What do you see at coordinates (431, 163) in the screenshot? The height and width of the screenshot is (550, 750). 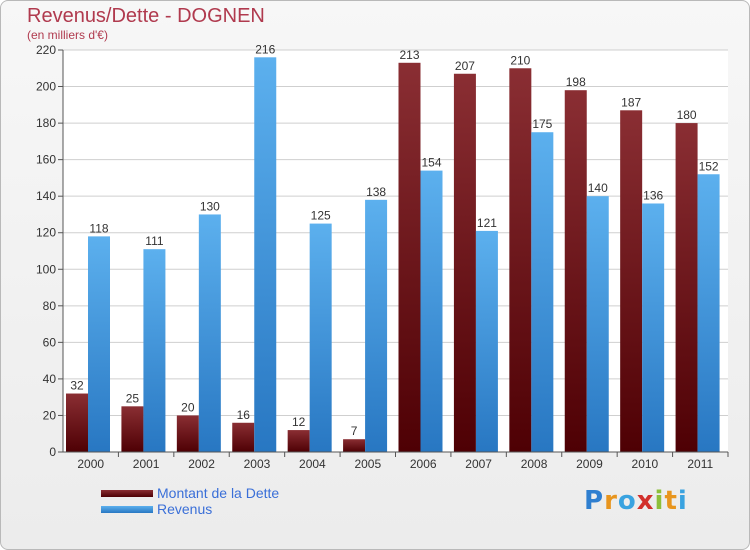 I see `data-label-revenus: 154` at bounding box center [431, 163].